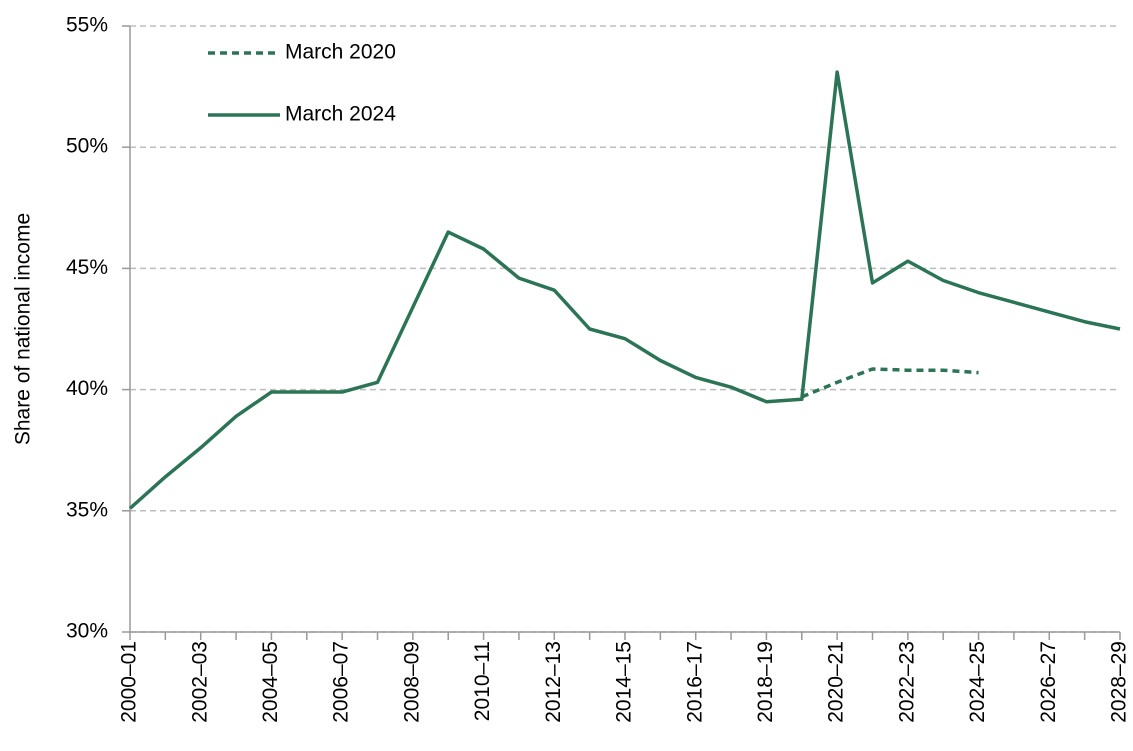 The width and height of the screenshot is (1133, 751). What do you see at coordinates (1119, 682) in the screenshot?
I see `x-tick-label: 2028–29` at bounding box center [1119, 682].